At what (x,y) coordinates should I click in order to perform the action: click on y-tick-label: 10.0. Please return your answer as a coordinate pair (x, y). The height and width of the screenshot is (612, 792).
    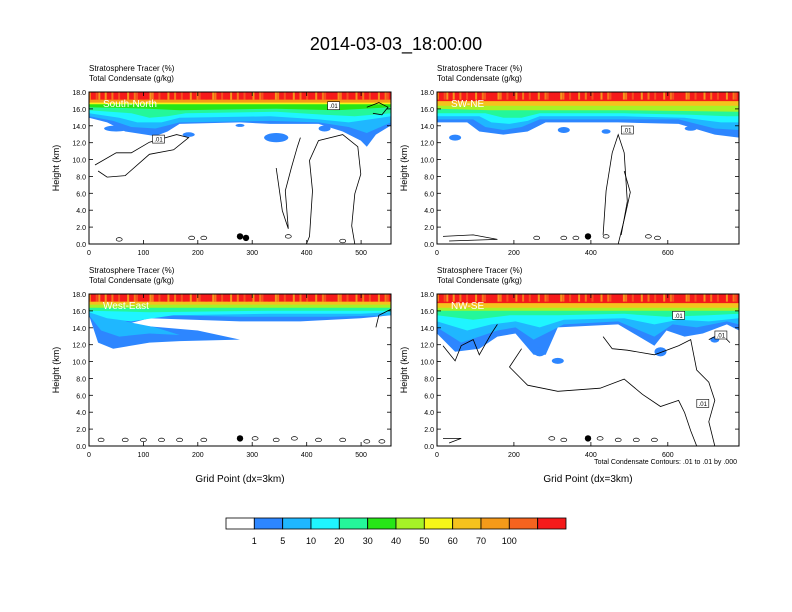
    Looking at the image, I should click on (427, 363).